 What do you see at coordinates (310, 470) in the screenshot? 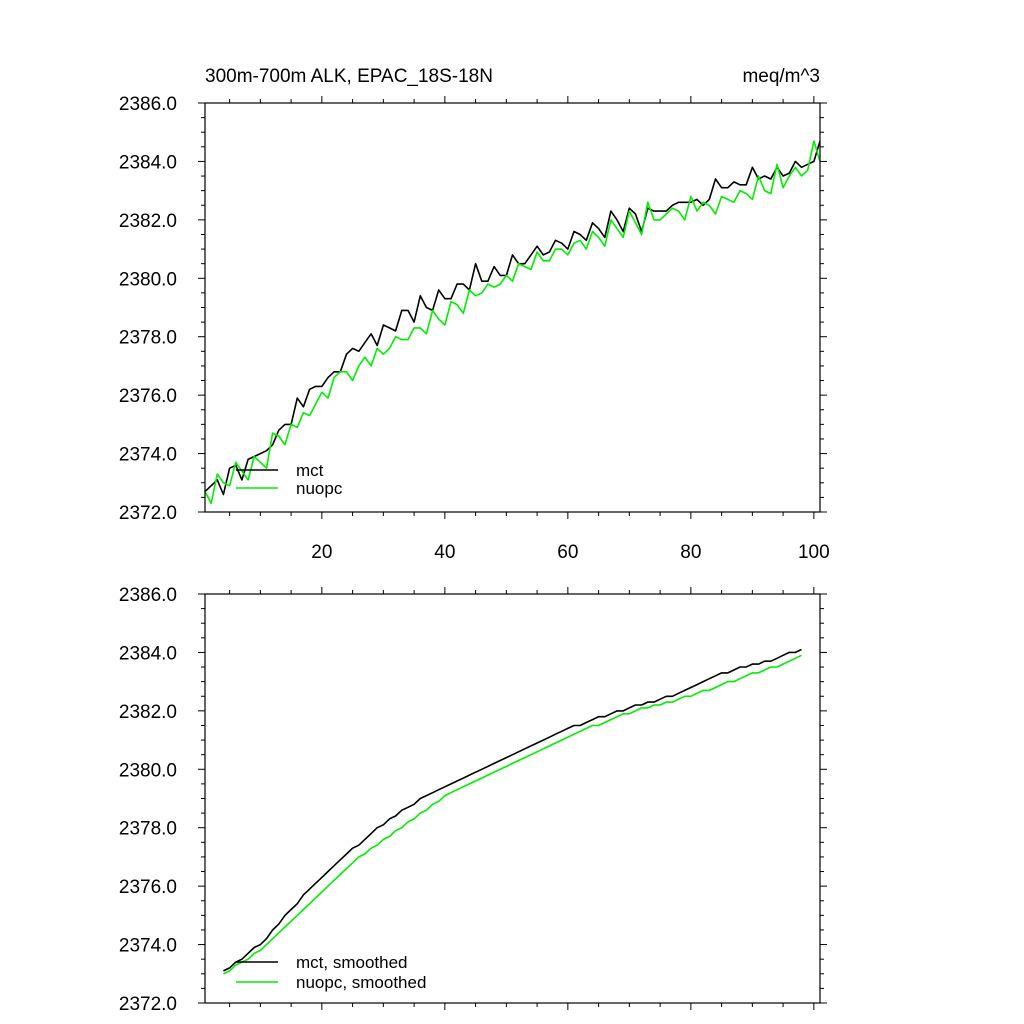
I see `legend-label: mct` at bounding box center [310, 470].